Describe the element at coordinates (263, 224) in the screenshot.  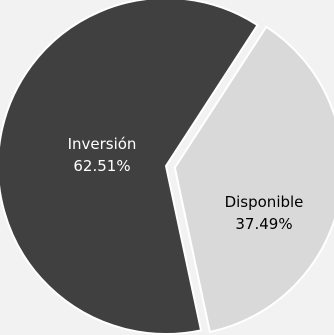
I see `label-disponible-value: 37.49%` at that location.